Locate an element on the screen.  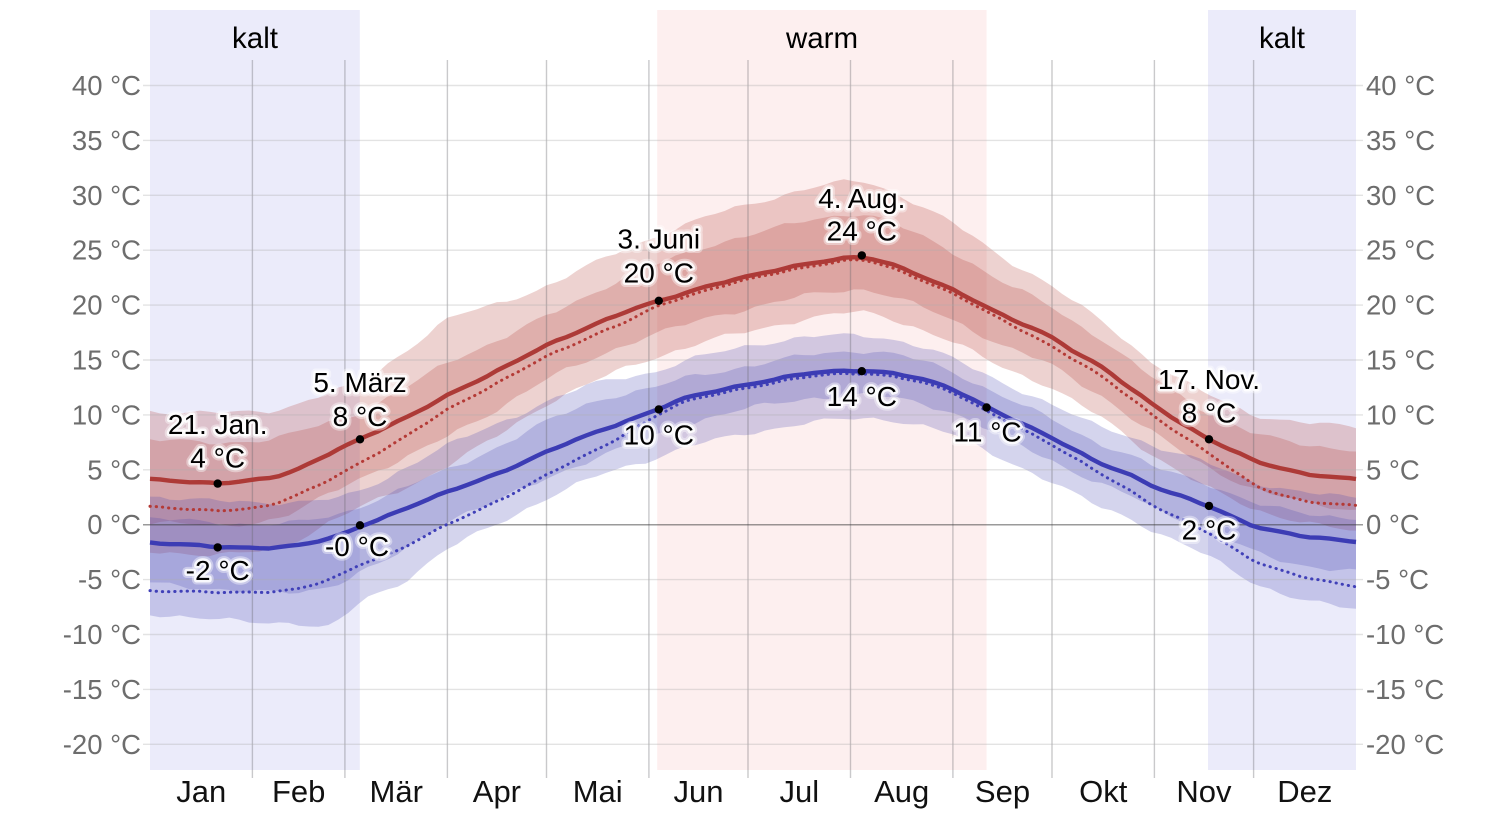
svg-text: 4. Aug. is located at coordinates (861, 198).